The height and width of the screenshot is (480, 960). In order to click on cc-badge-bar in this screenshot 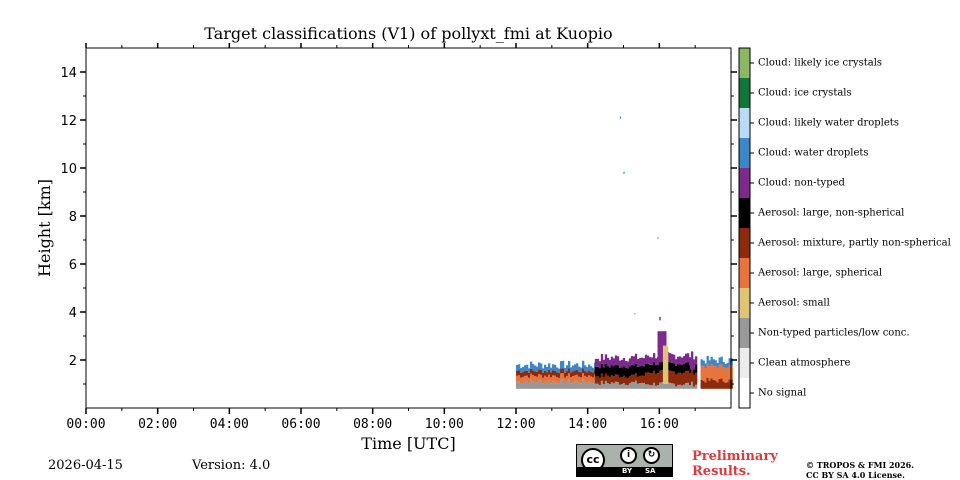, I will do `click(624, 471)`.